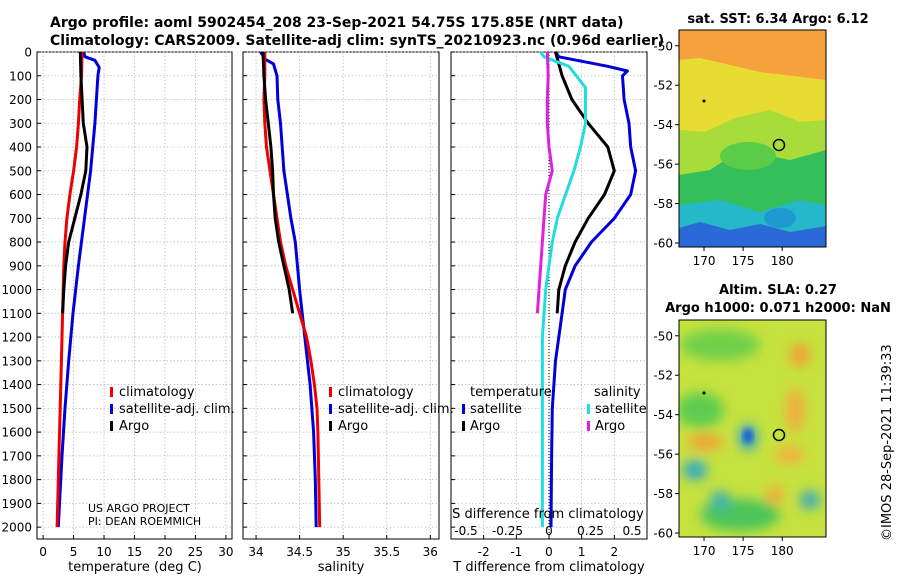 The height and width of the screenshot is (580, 900). I want to click on temperature-xlabel: temperature (deg C), so click(135, 567).